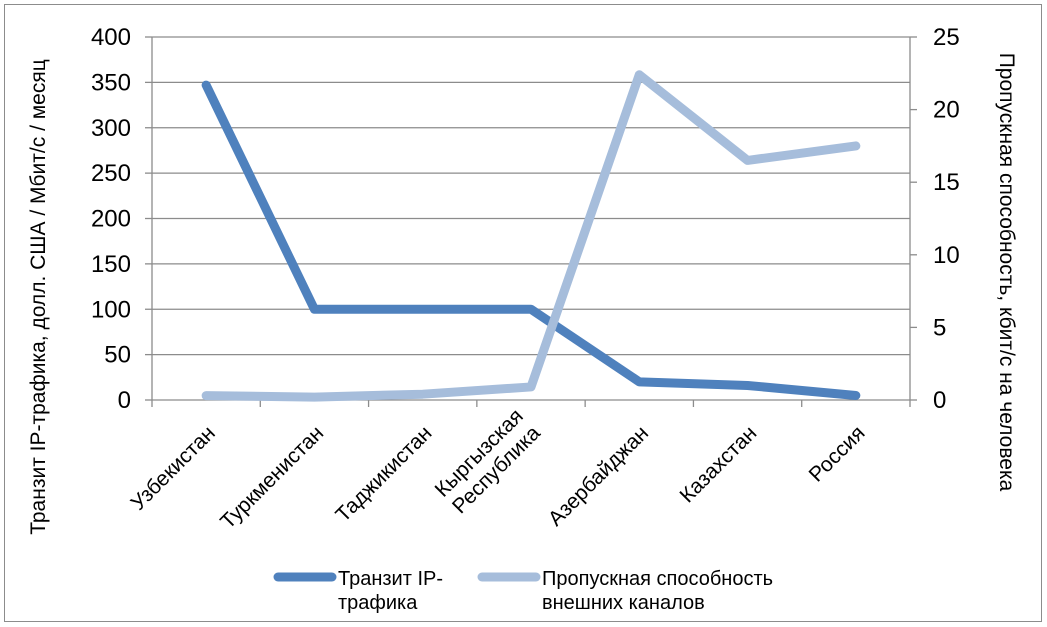 The image size is (1047, 627). I want to click on left-tick-label: 150, so click(111, 264).